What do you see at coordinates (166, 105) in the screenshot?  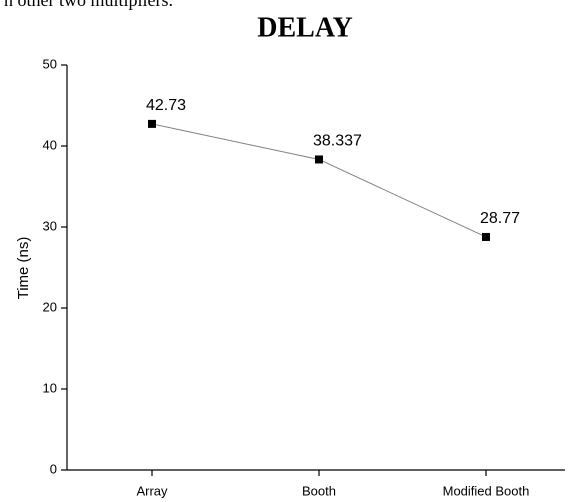 I see `data-label: 42.73` at bounding box center [166, 105].